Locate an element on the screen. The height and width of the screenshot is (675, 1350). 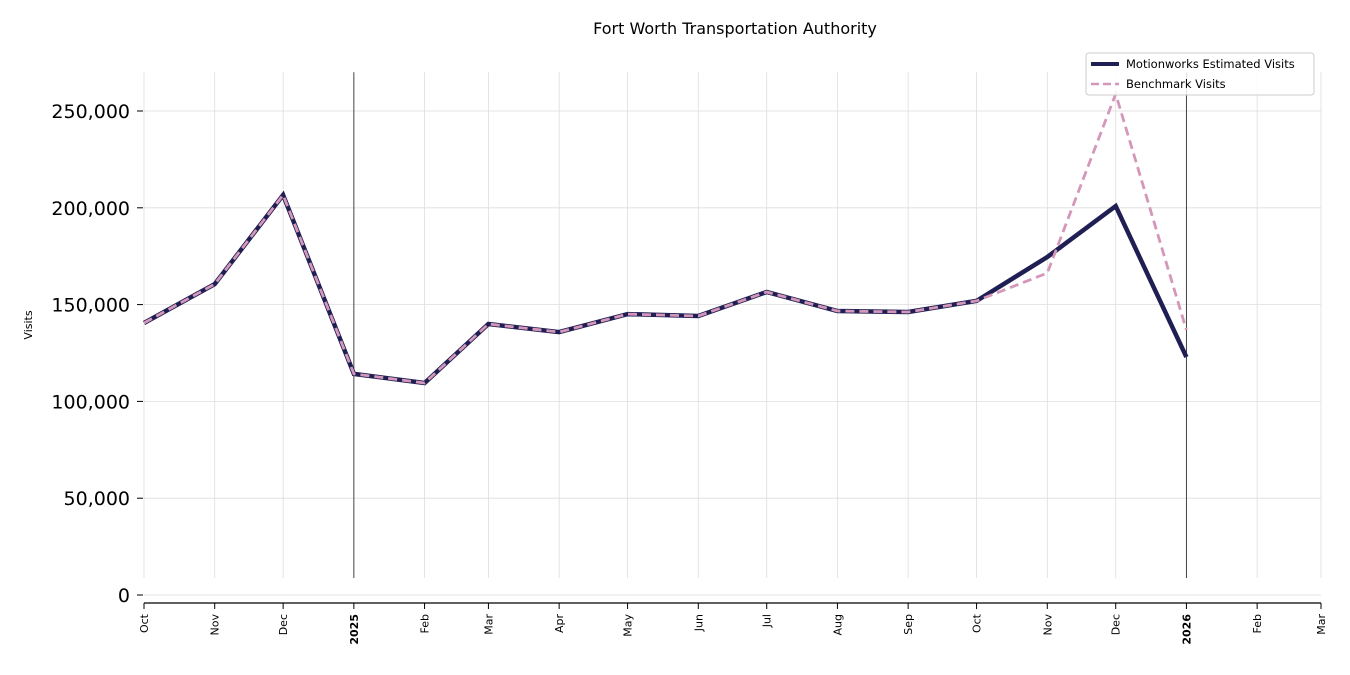
legend-label-motionworks: Motionworks Estimated Visits is located at coordinates (1210, 64).